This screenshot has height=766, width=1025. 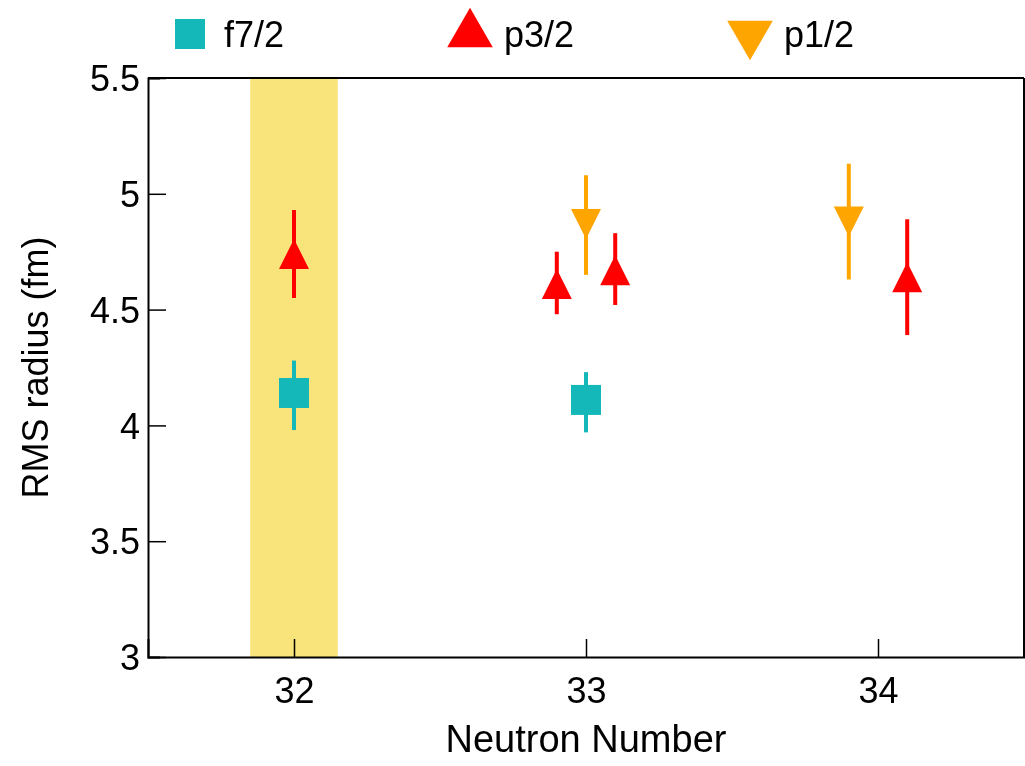 What do you see at coordinates (878, 690) in the screenshot?
I see `x-tick-label: 34` at bounding box center [878, 690].